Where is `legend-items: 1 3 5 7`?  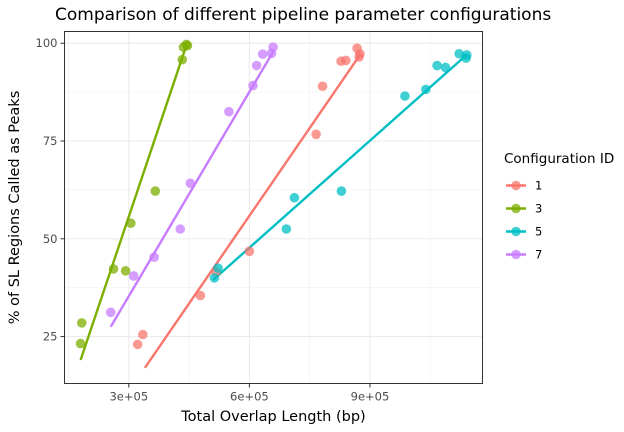 legend-items: 1 3 5 7 is located at coordinates (524, 220).